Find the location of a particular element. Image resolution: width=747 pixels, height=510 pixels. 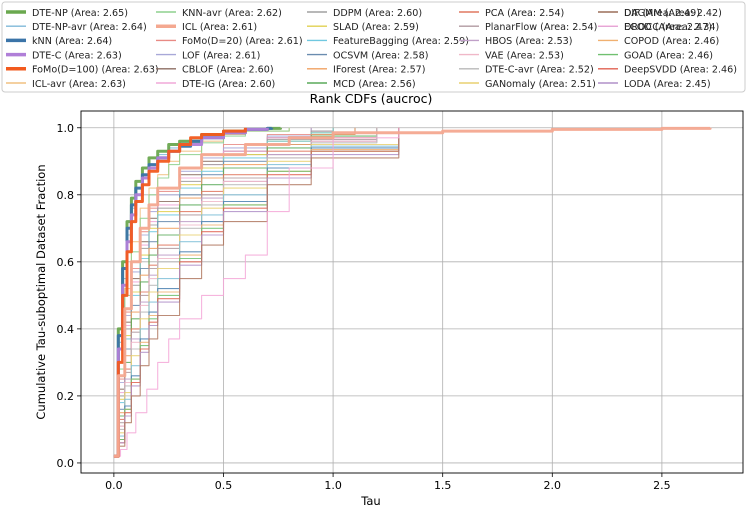

y-tick-label: 0.6 is located at coordinates (66, 262).